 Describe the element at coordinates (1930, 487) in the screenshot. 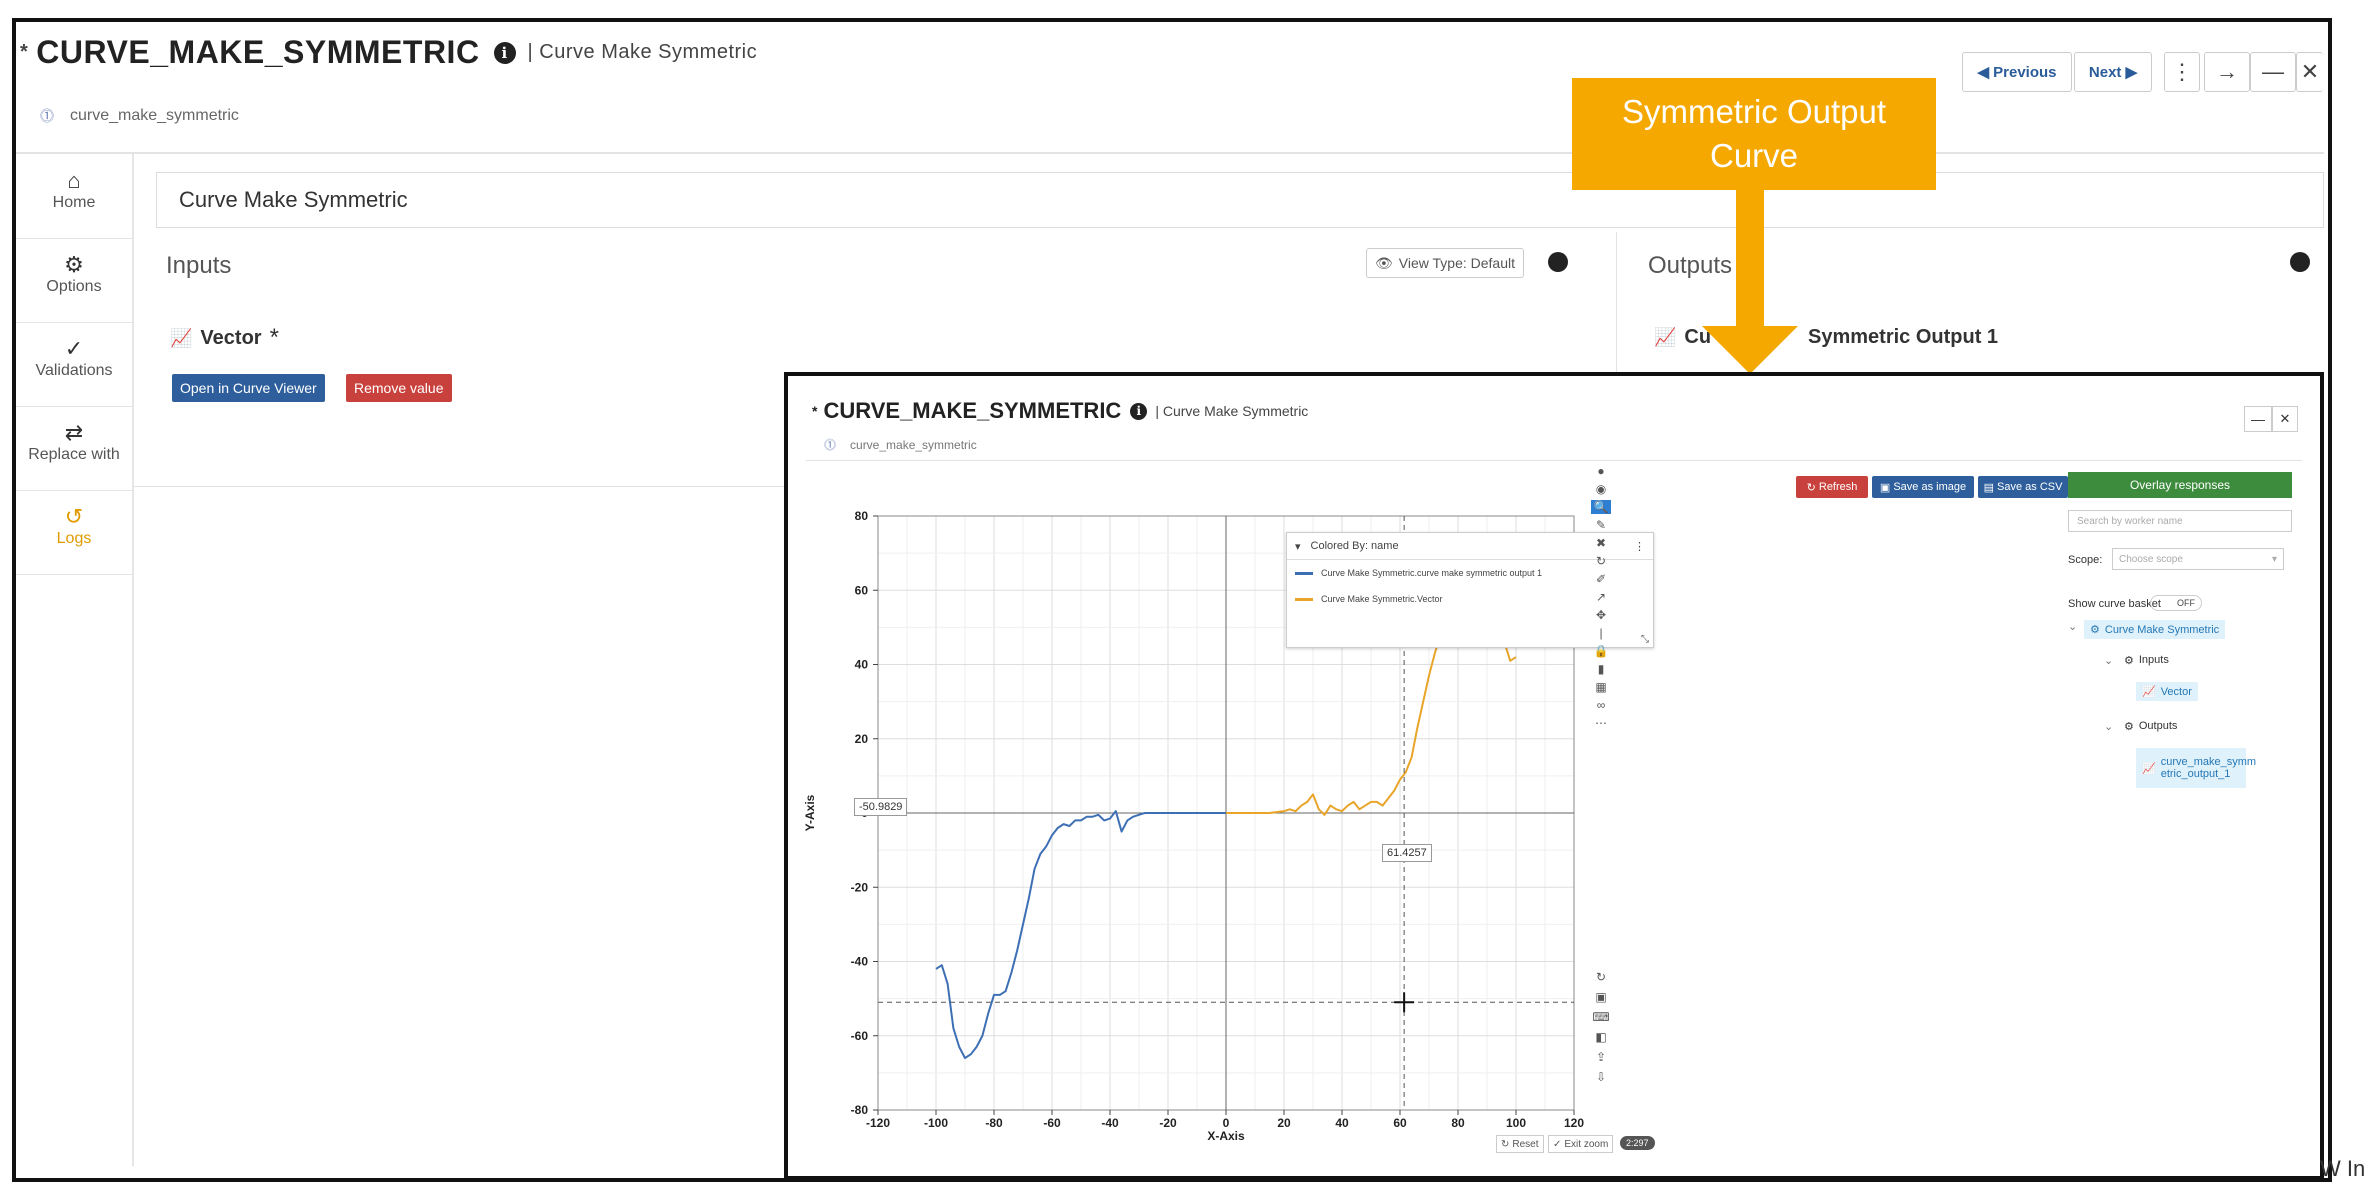

I see `save-image-label: Save as image` at that location.